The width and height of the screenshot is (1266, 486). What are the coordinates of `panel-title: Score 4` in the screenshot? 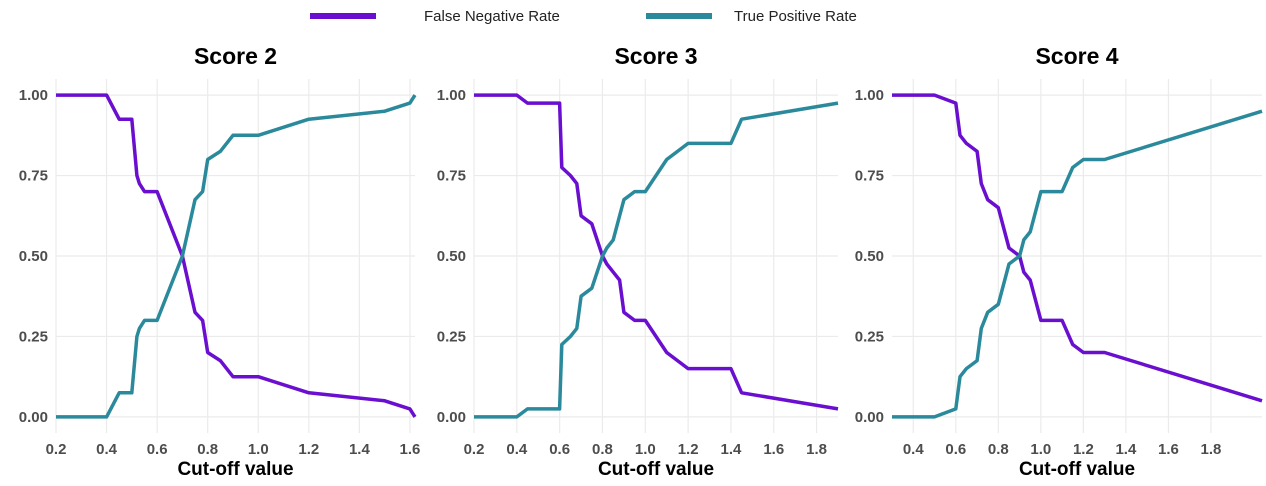 It's located at (1076, 56).